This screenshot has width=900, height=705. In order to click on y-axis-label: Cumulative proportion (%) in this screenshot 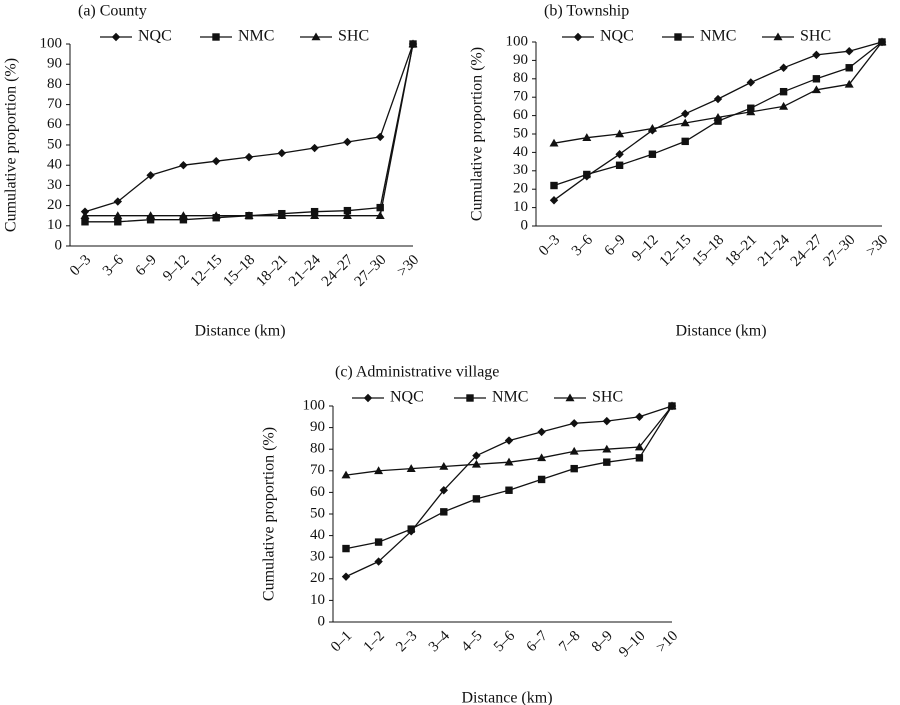, I will do `click(11, 145)`.